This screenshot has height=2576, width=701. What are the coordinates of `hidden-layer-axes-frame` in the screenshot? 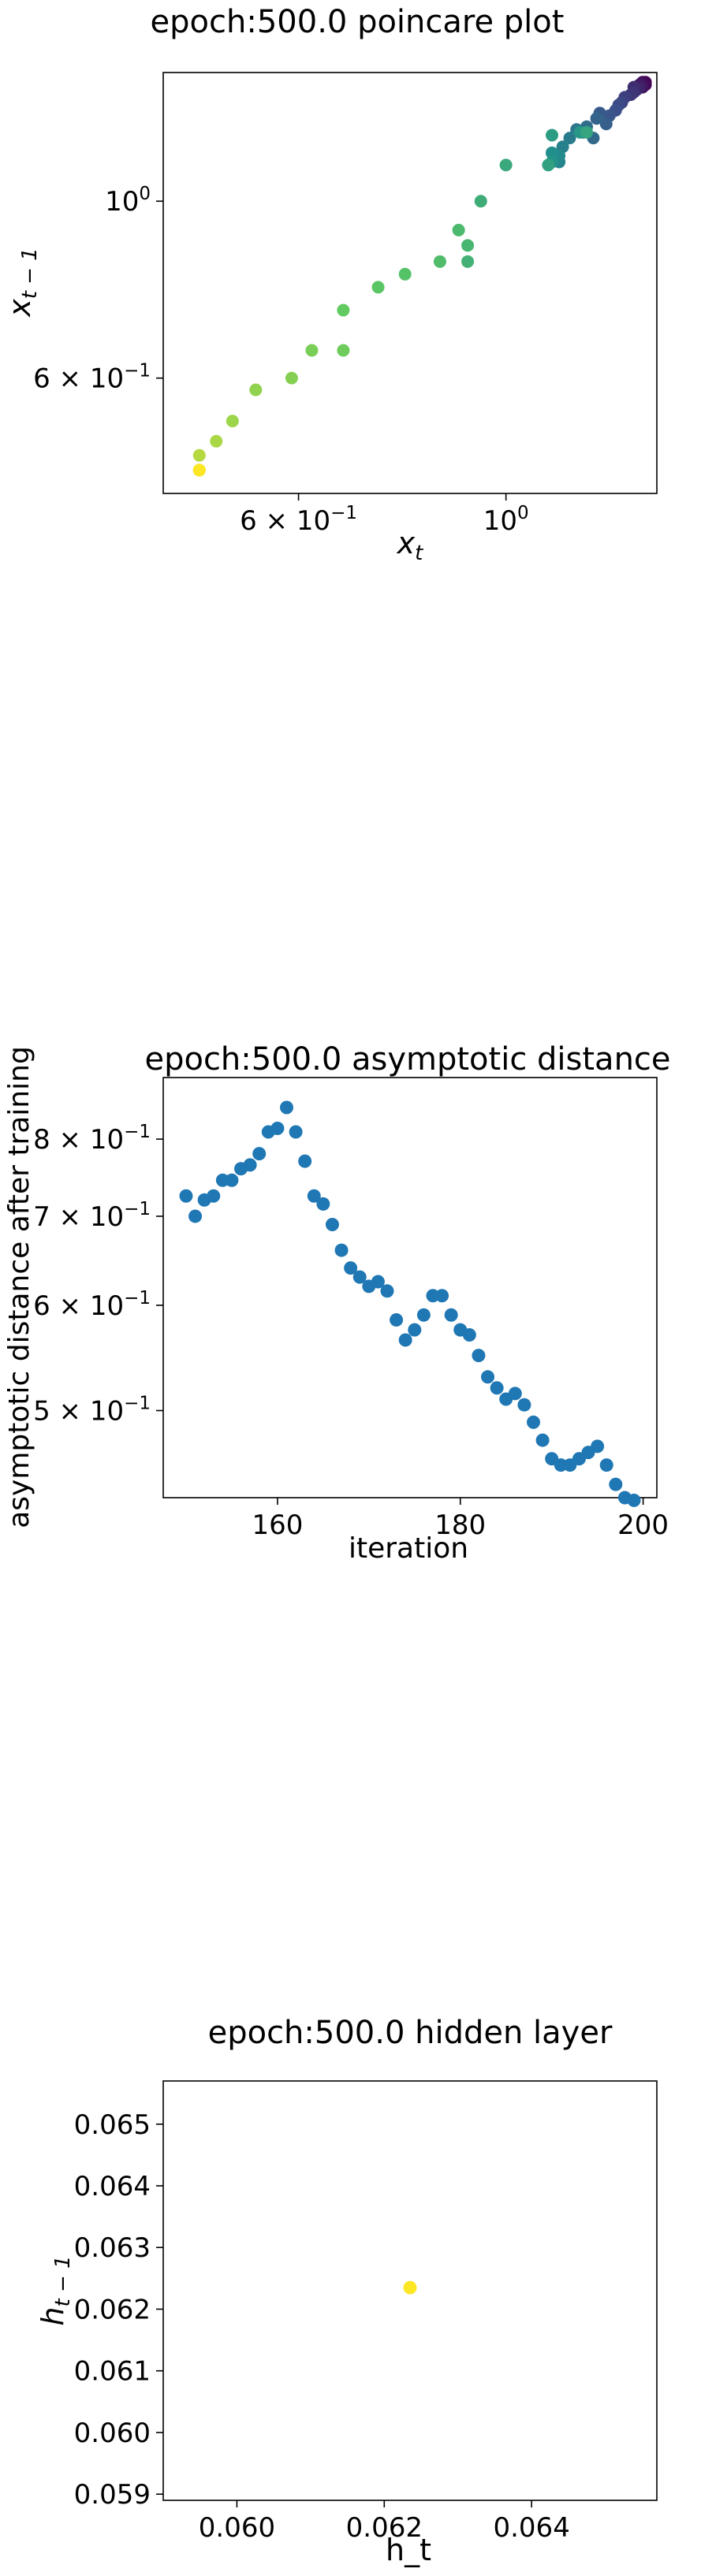 It's located at (410, 2290).